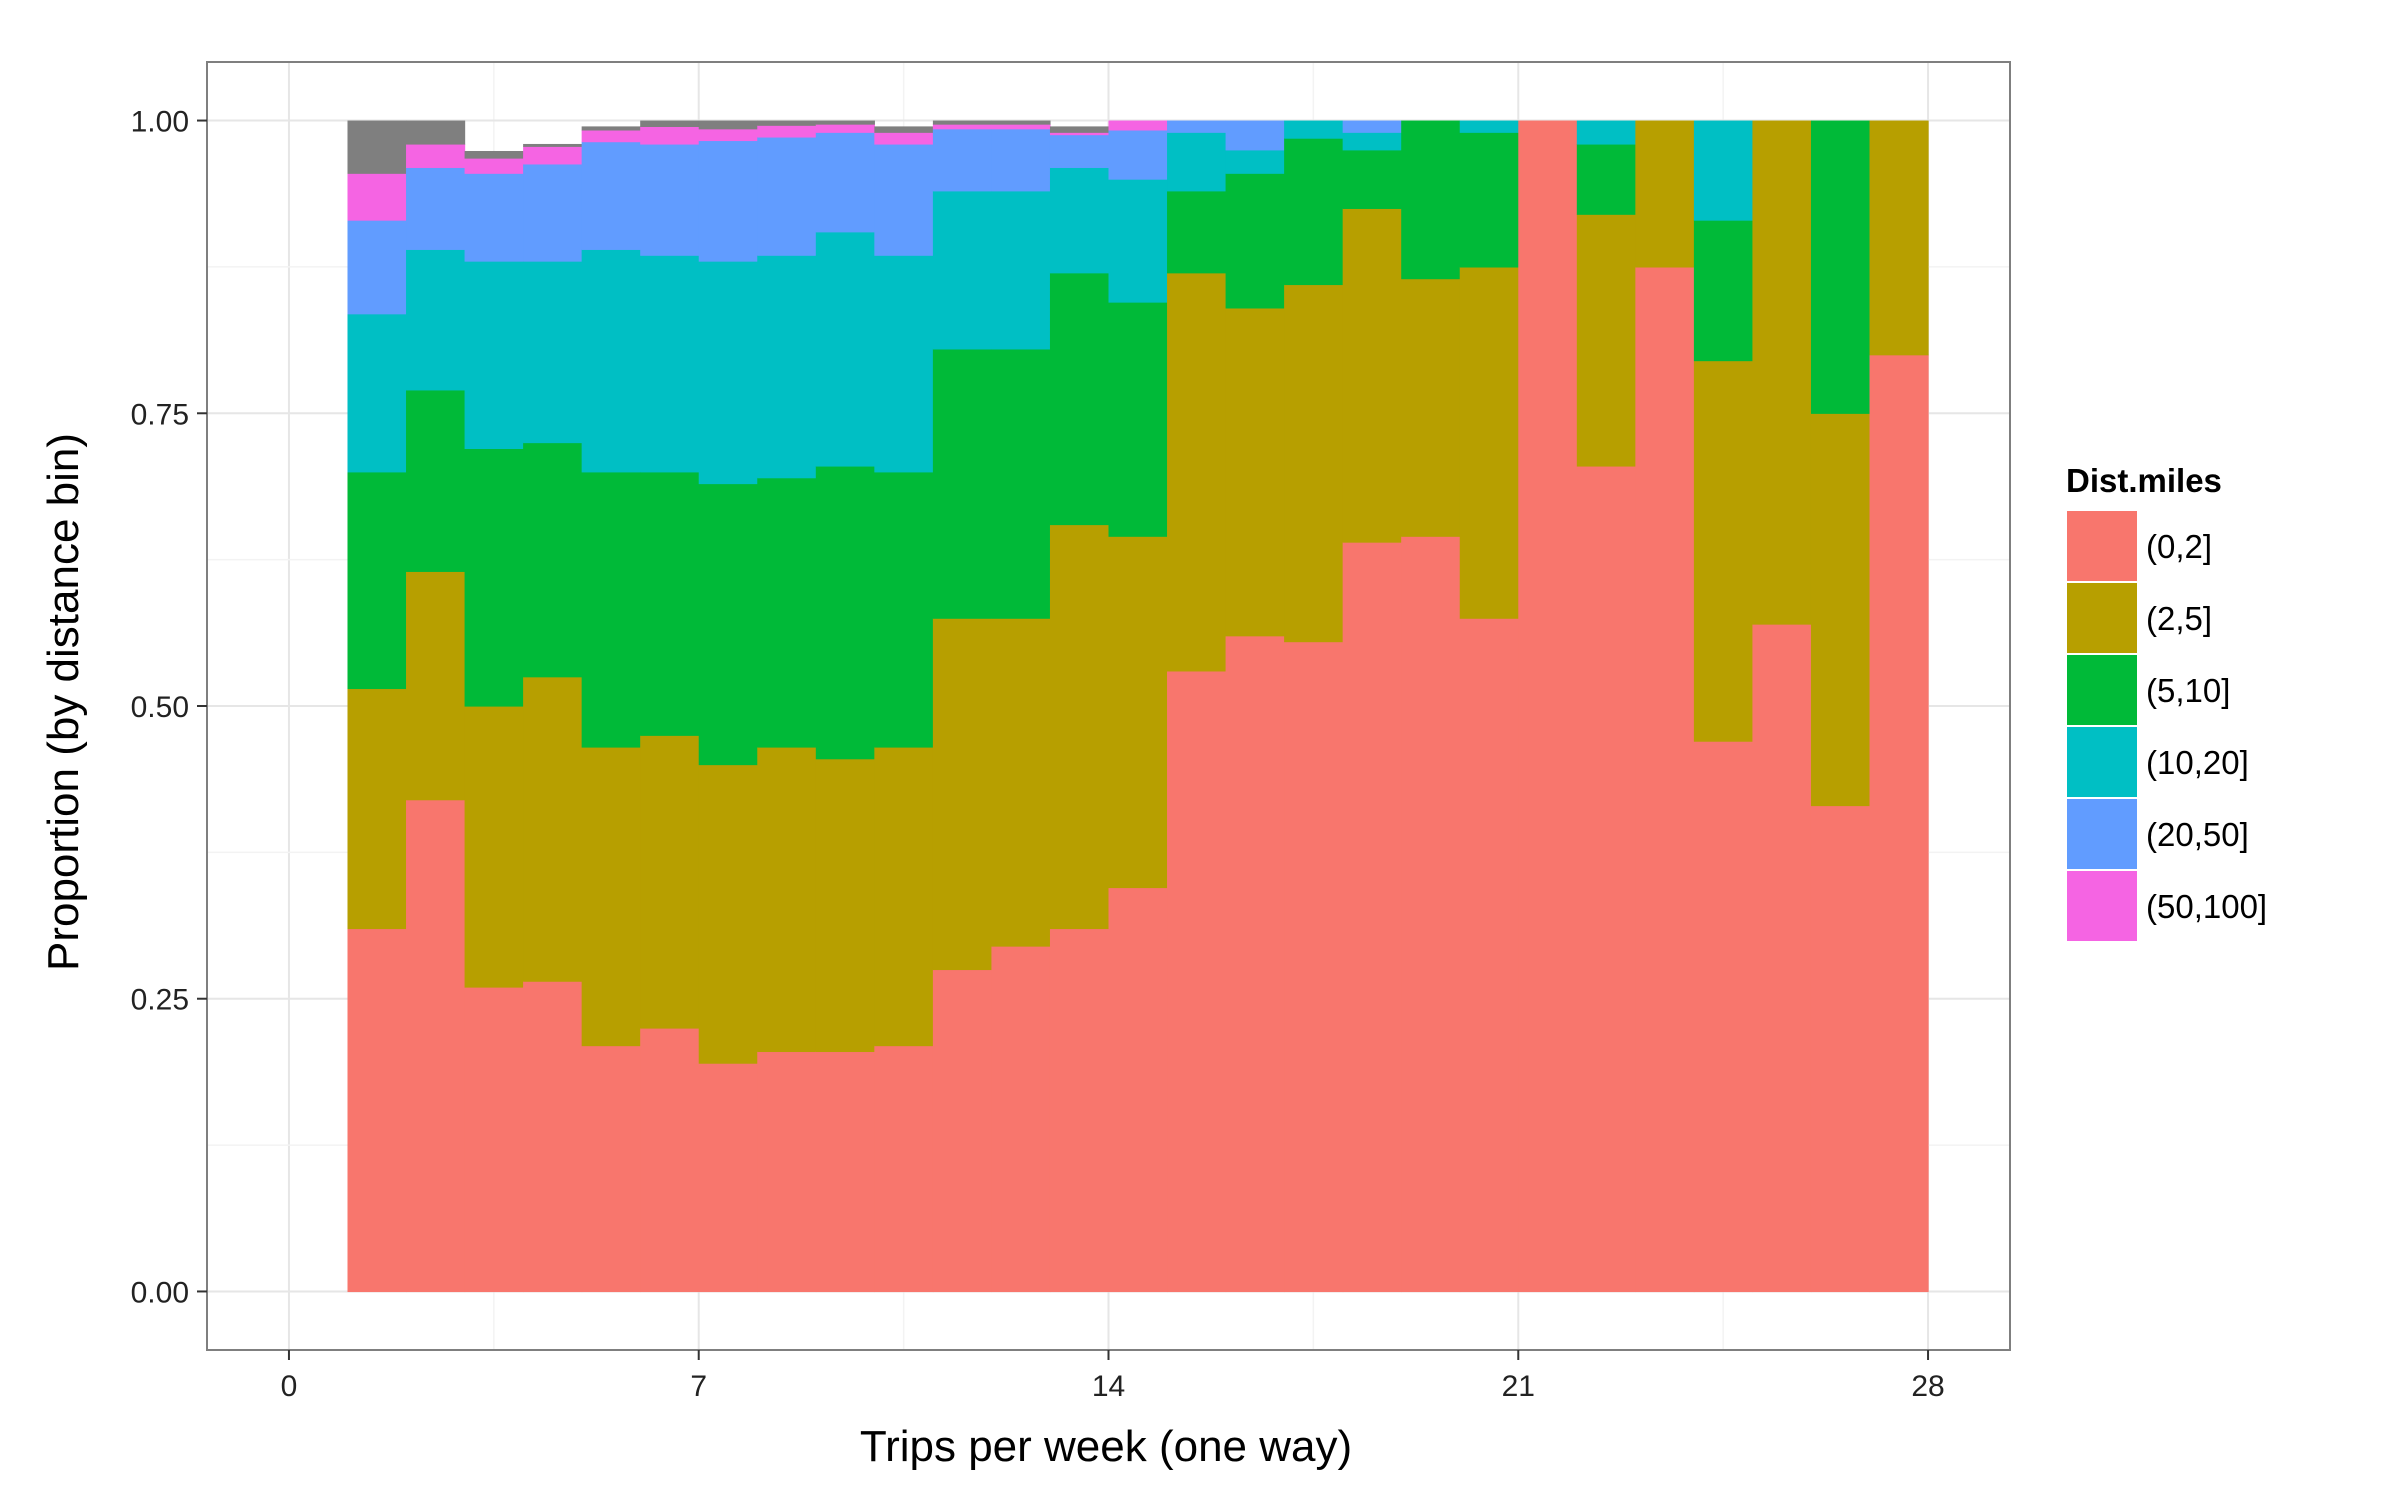 This screenshot has width=2400, height=1500. What do you see at coordinates (2144, 480) in the screenshot?
I see `legend-title: Dist.miles` at bounding box center [2144, 480].